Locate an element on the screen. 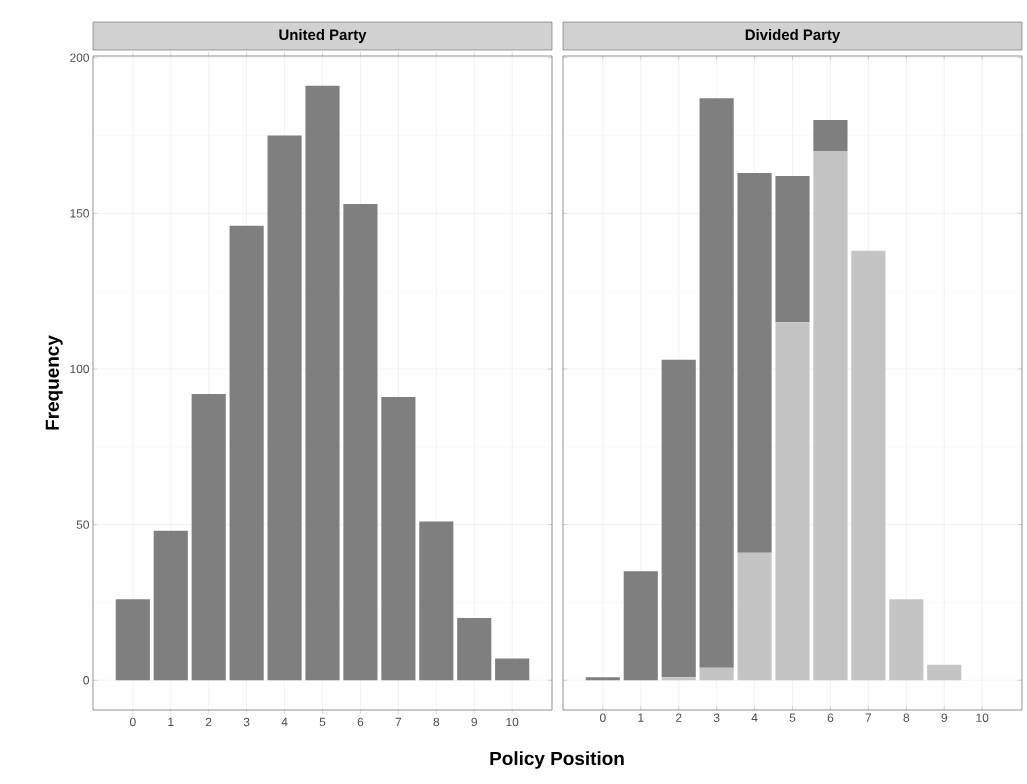  chart-title: Divided Party is located at coordinates (793, 36).